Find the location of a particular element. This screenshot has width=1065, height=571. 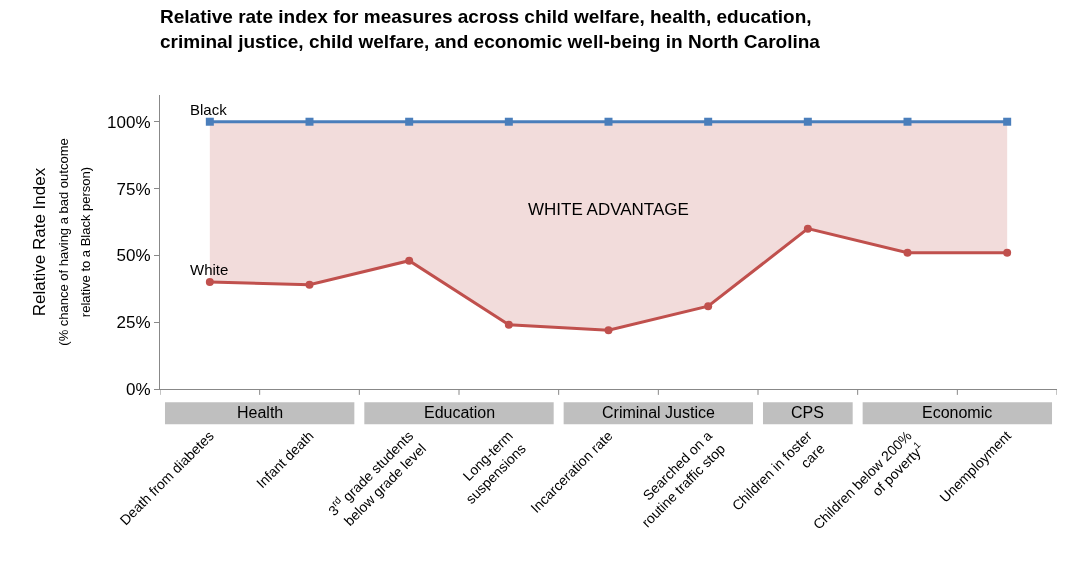

text: Education is located at coordinates (460, 412).